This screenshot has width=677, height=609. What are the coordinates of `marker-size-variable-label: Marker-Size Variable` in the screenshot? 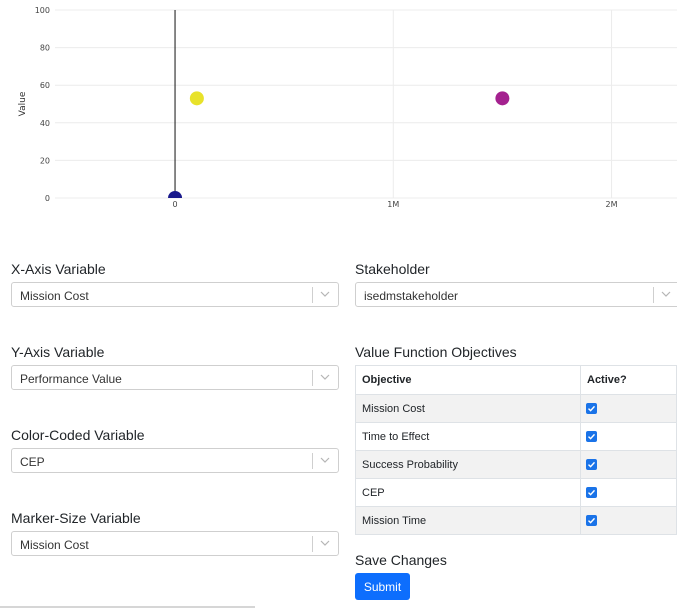 It's located at (76, 518).